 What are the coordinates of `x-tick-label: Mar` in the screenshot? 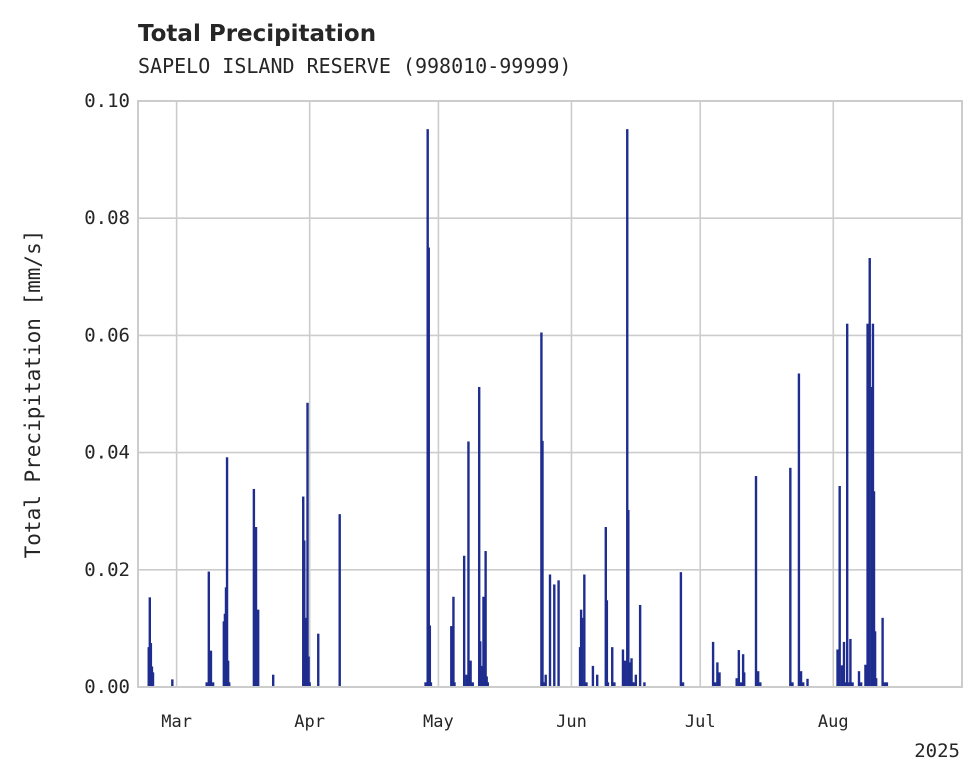 It's located at (176, 722).